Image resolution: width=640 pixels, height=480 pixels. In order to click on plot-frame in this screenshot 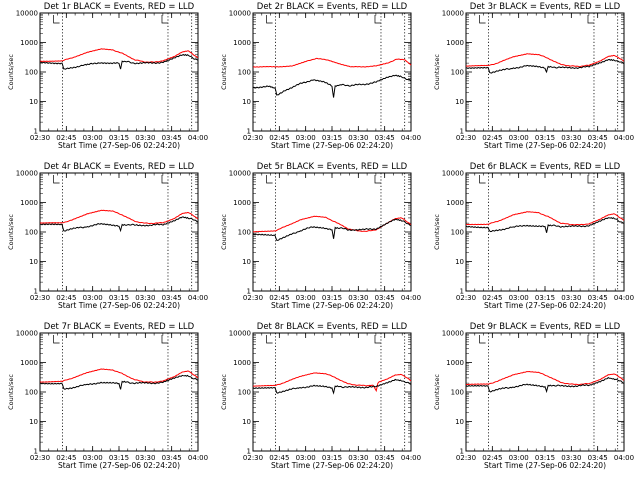, I will do `click(119, 392)`.